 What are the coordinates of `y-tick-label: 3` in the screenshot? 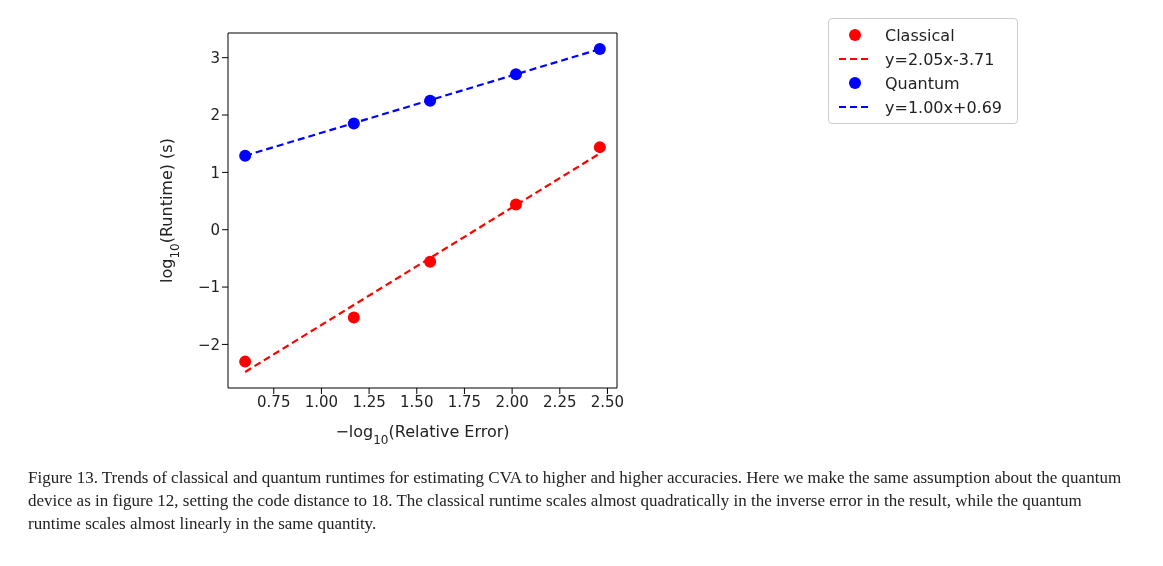 It's located at (215, 57).